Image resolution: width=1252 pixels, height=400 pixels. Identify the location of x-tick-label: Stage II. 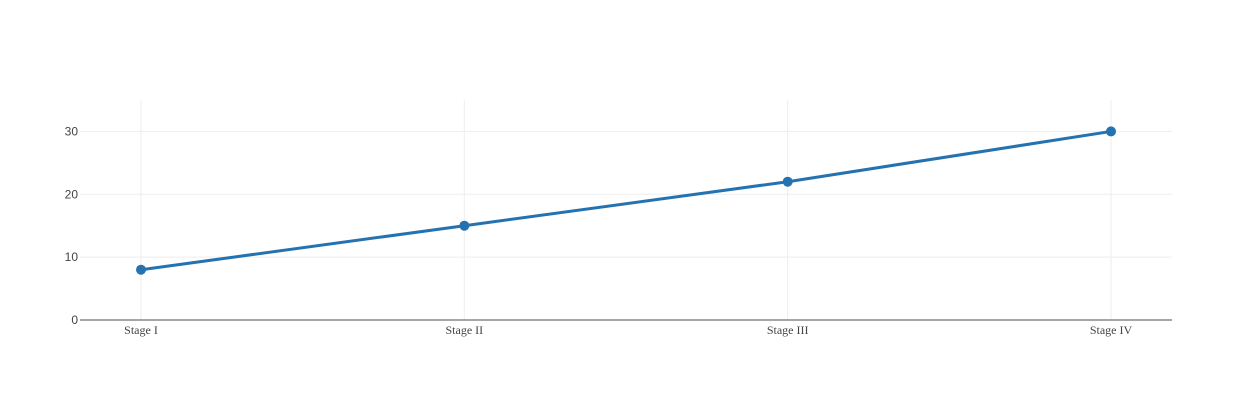
(465, 330).